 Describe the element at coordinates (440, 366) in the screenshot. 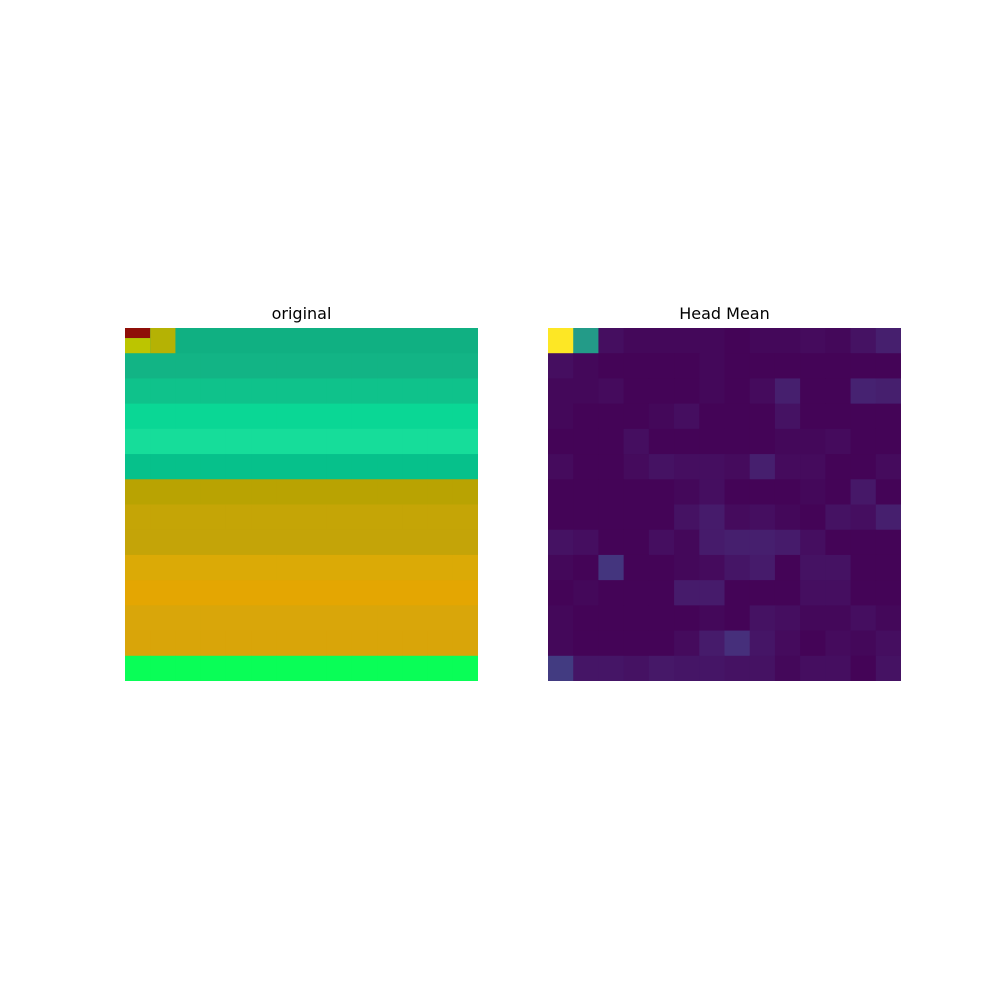

I see `image-cell-r1c12` at that location.